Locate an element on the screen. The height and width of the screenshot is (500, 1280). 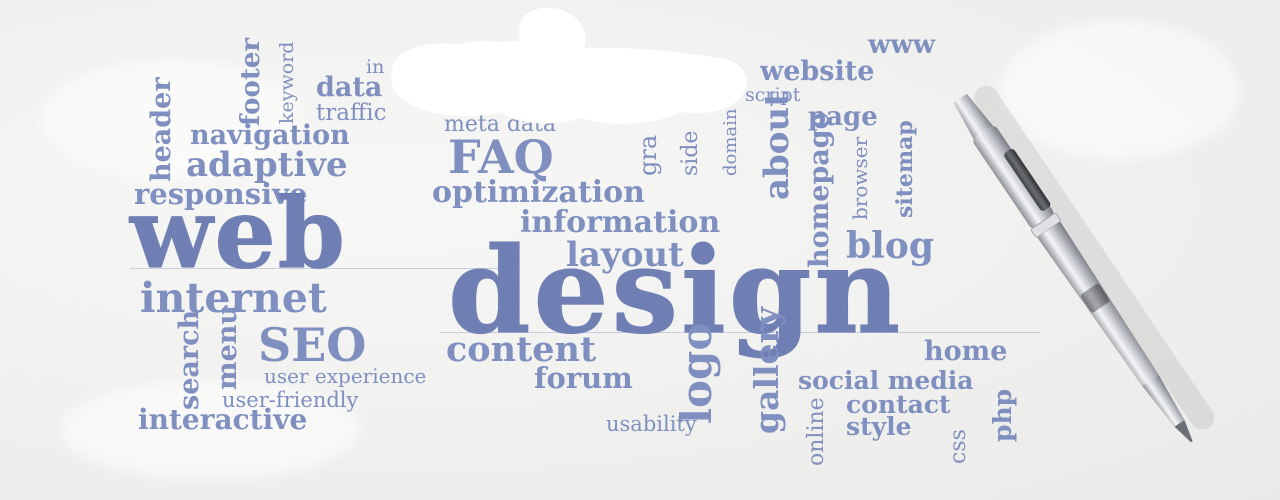
word-blog: blog is located at coordinates (890, 246).